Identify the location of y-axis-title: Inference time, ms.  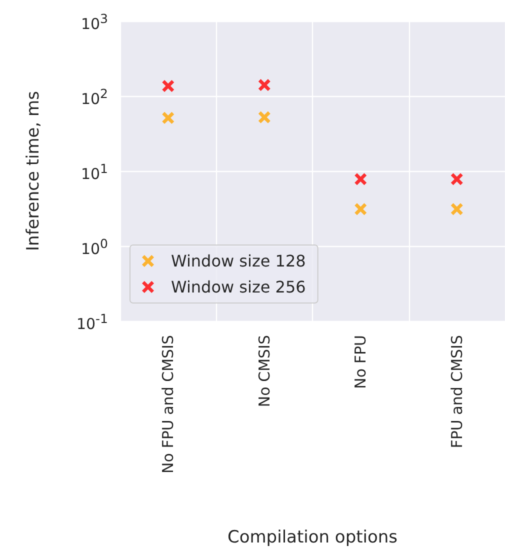
(34, 170).